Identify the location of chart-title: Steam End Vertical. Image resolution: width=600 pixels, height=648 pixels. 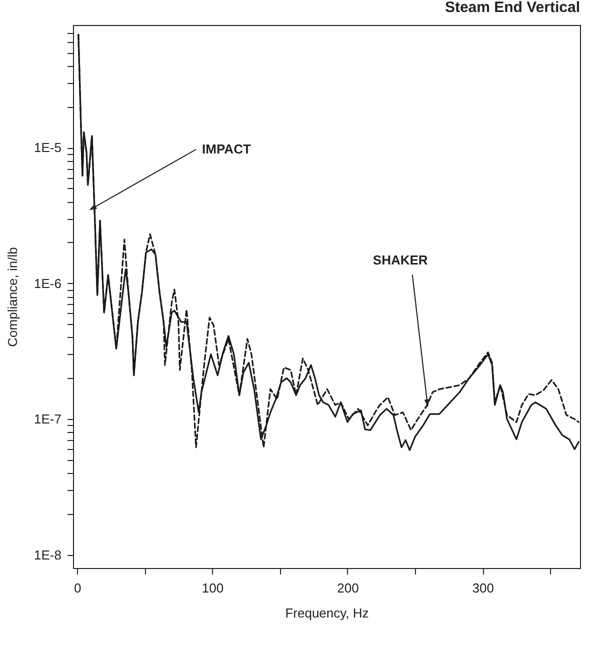
(512, 8).